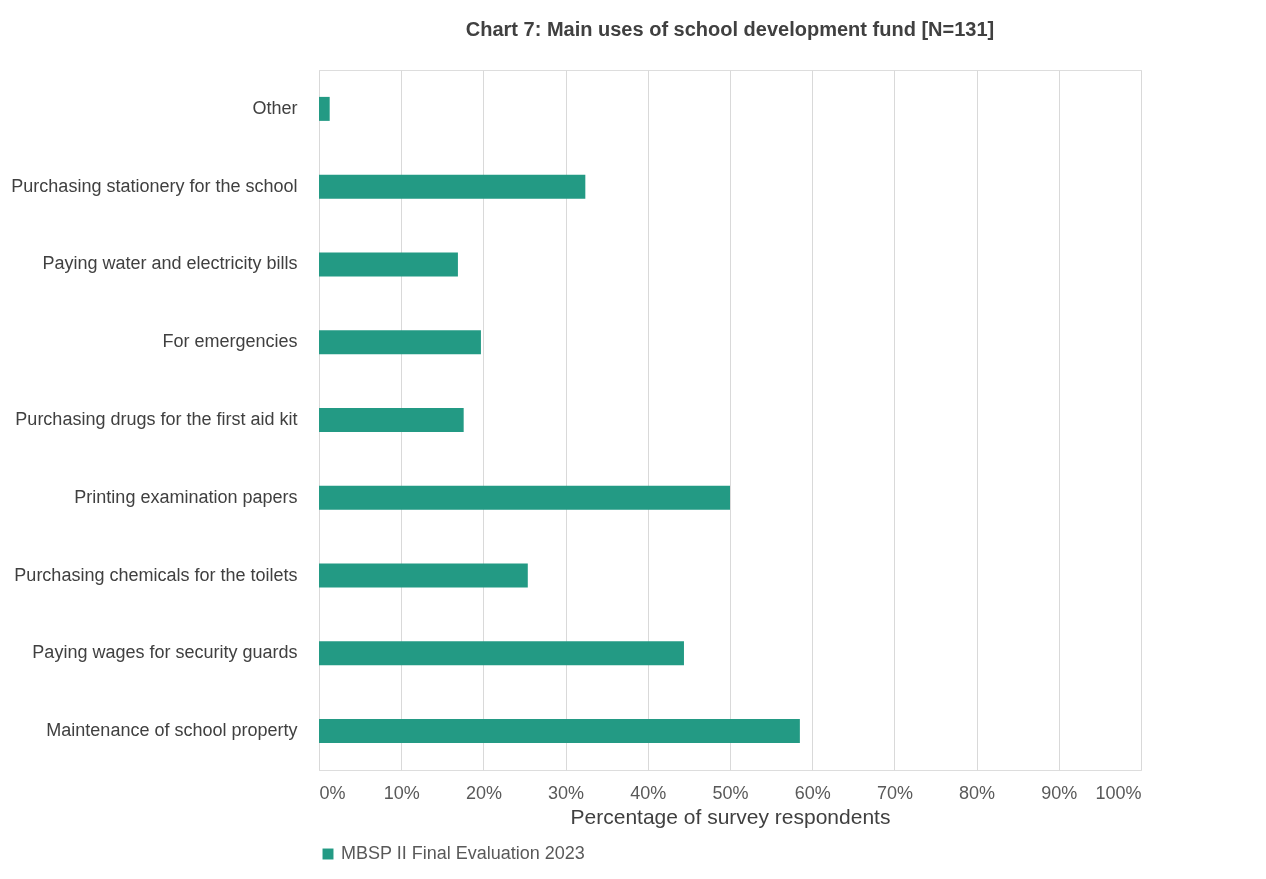  I want to click on y-tick-label: Paying wages for security guards, so click(165, 652).